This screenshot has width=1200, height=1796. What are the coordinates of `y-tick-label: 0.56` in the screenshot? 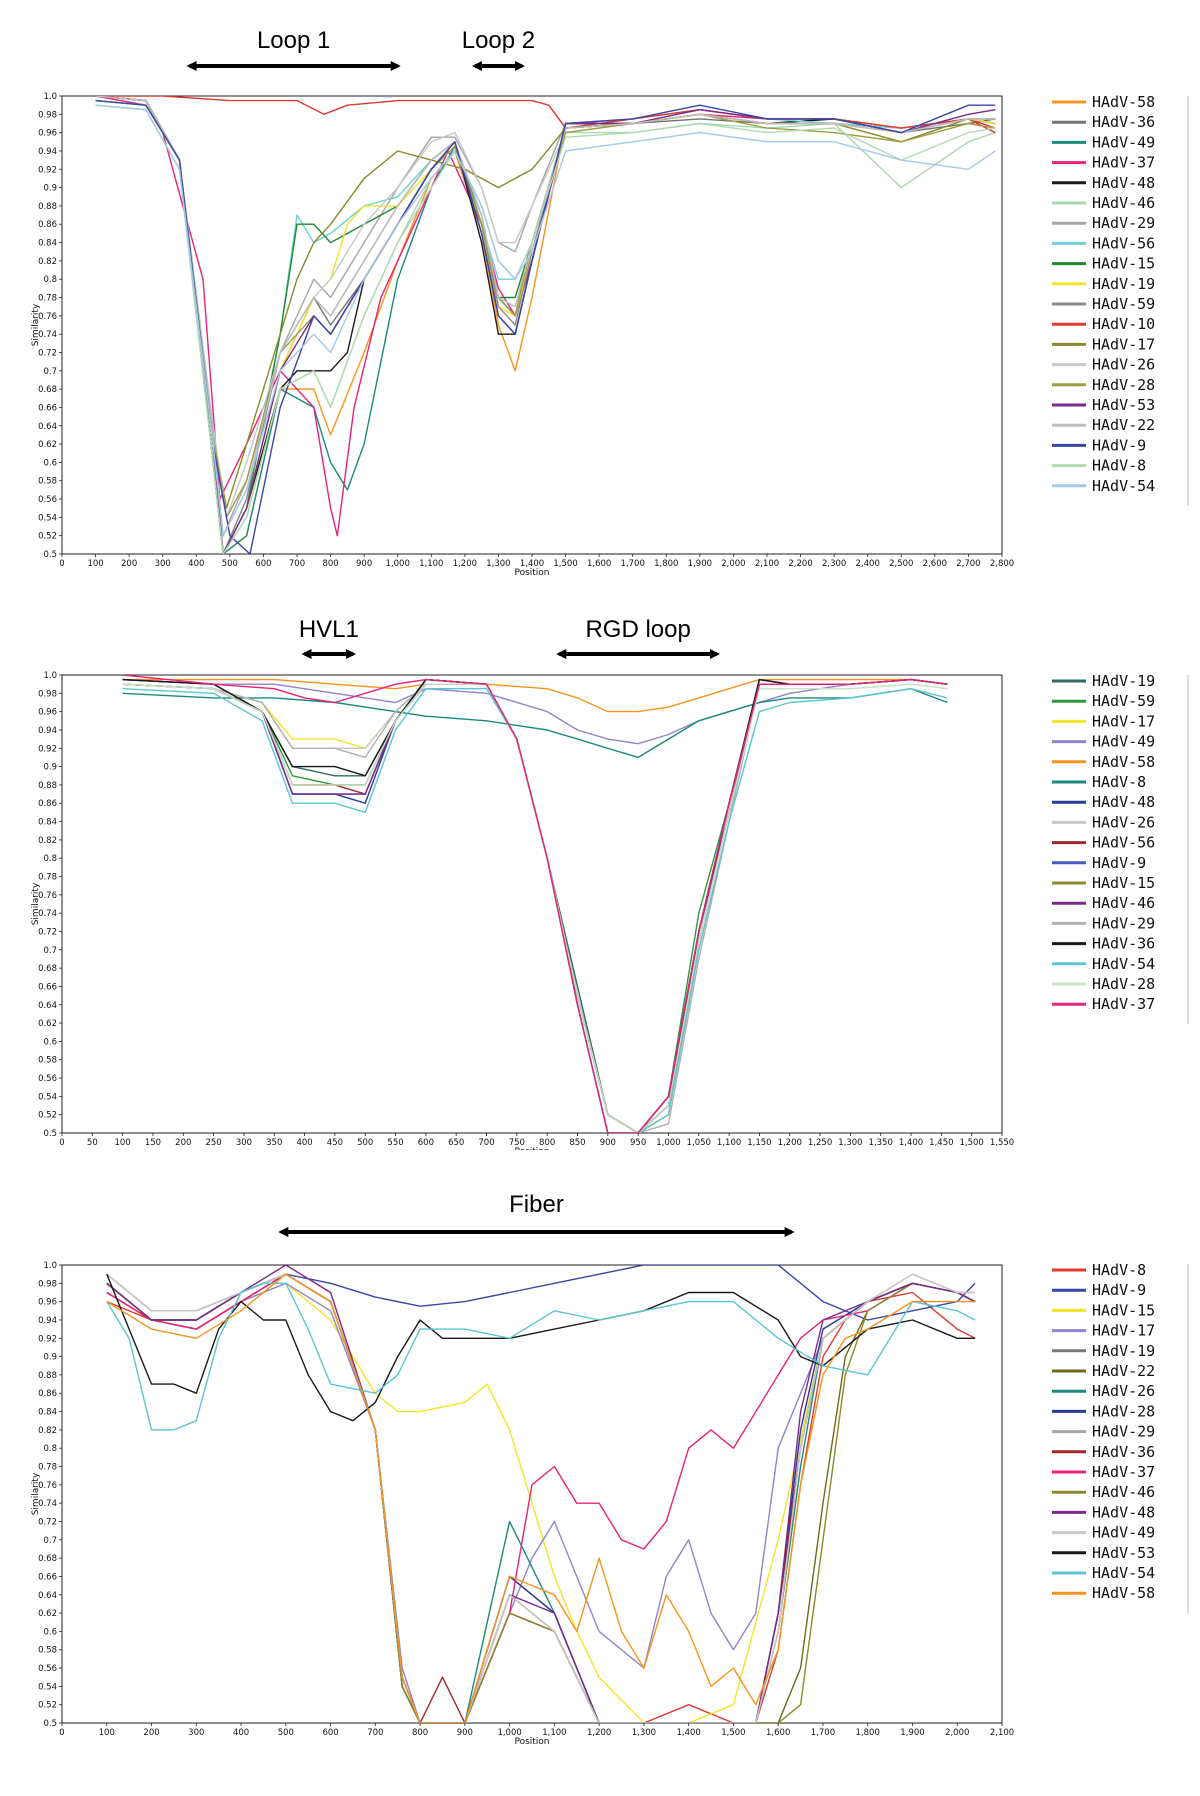 It's located at (47, 1079).